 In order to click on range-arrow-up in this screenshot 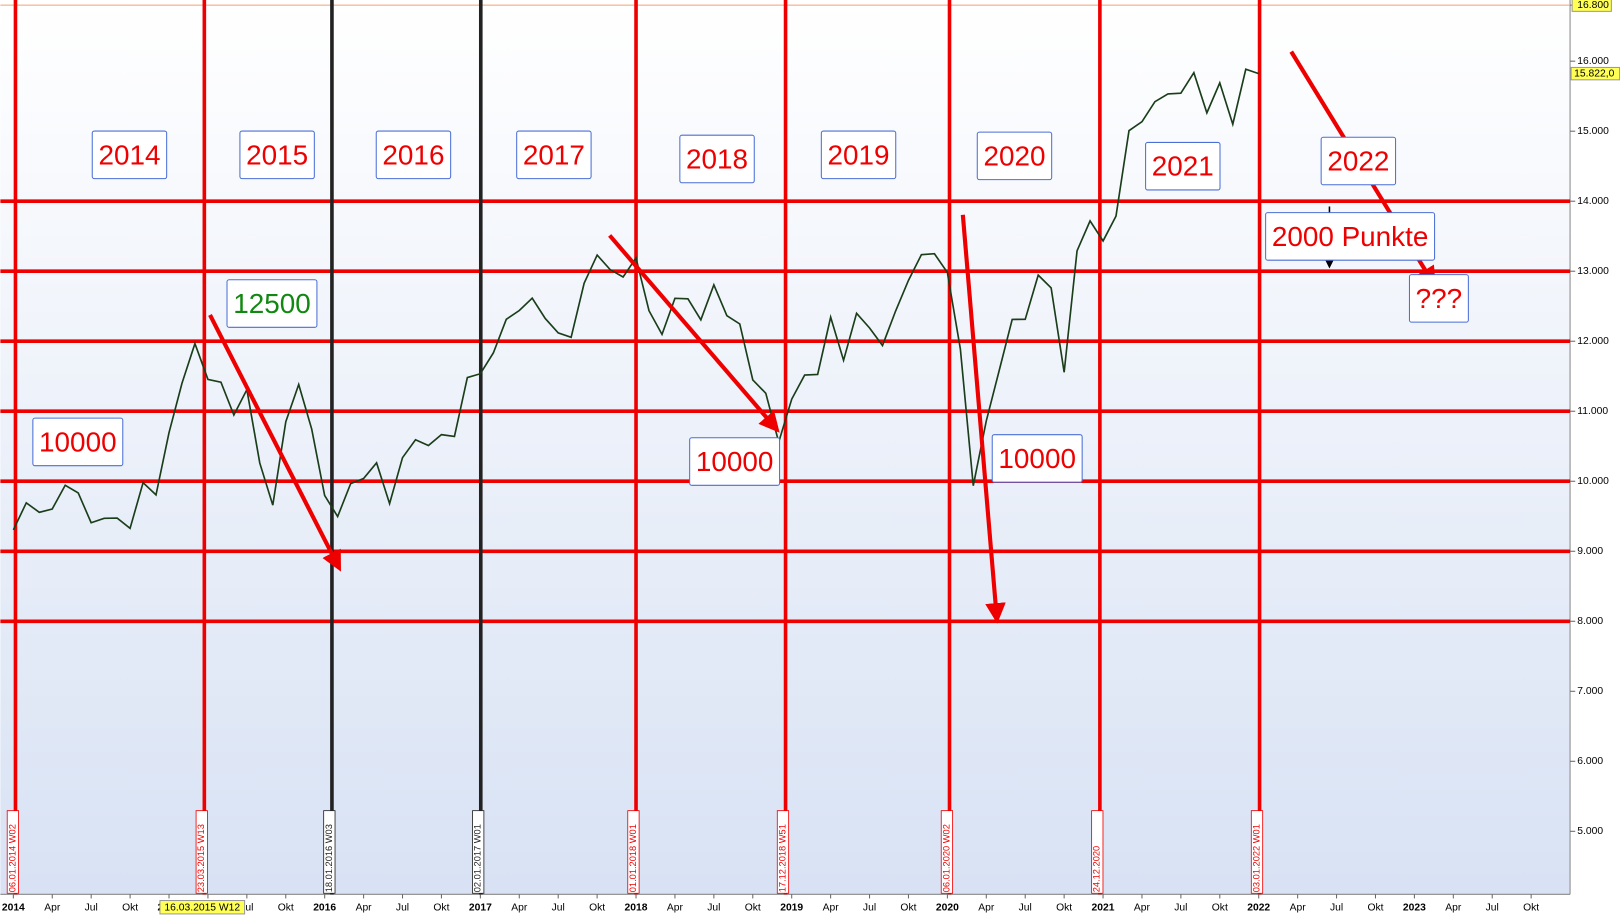, I will do `click(1329, 264)`.